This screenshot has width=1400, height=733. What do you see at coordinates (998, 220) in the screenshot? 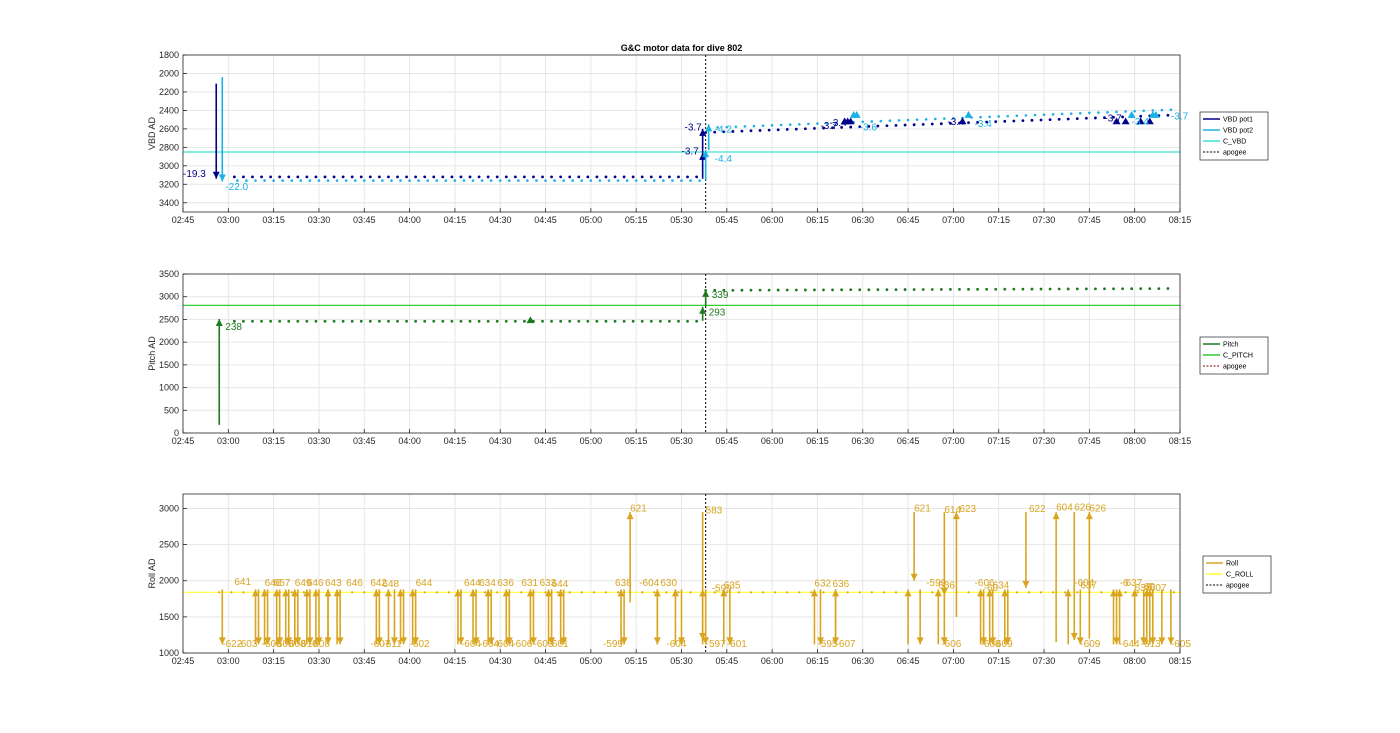
I see `x-tick-label: 07:15` at bounding box center [998, 220].